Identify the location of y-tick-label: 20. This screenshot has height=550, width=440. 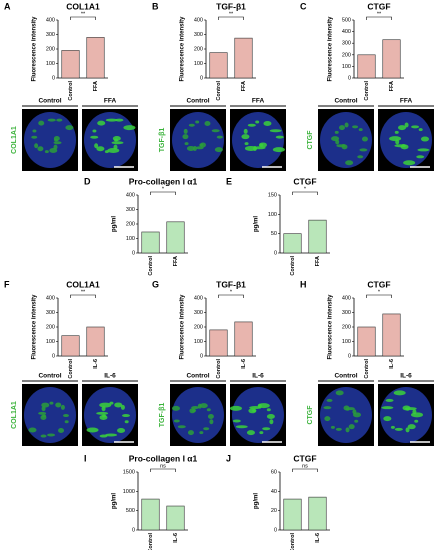
(274, 511).